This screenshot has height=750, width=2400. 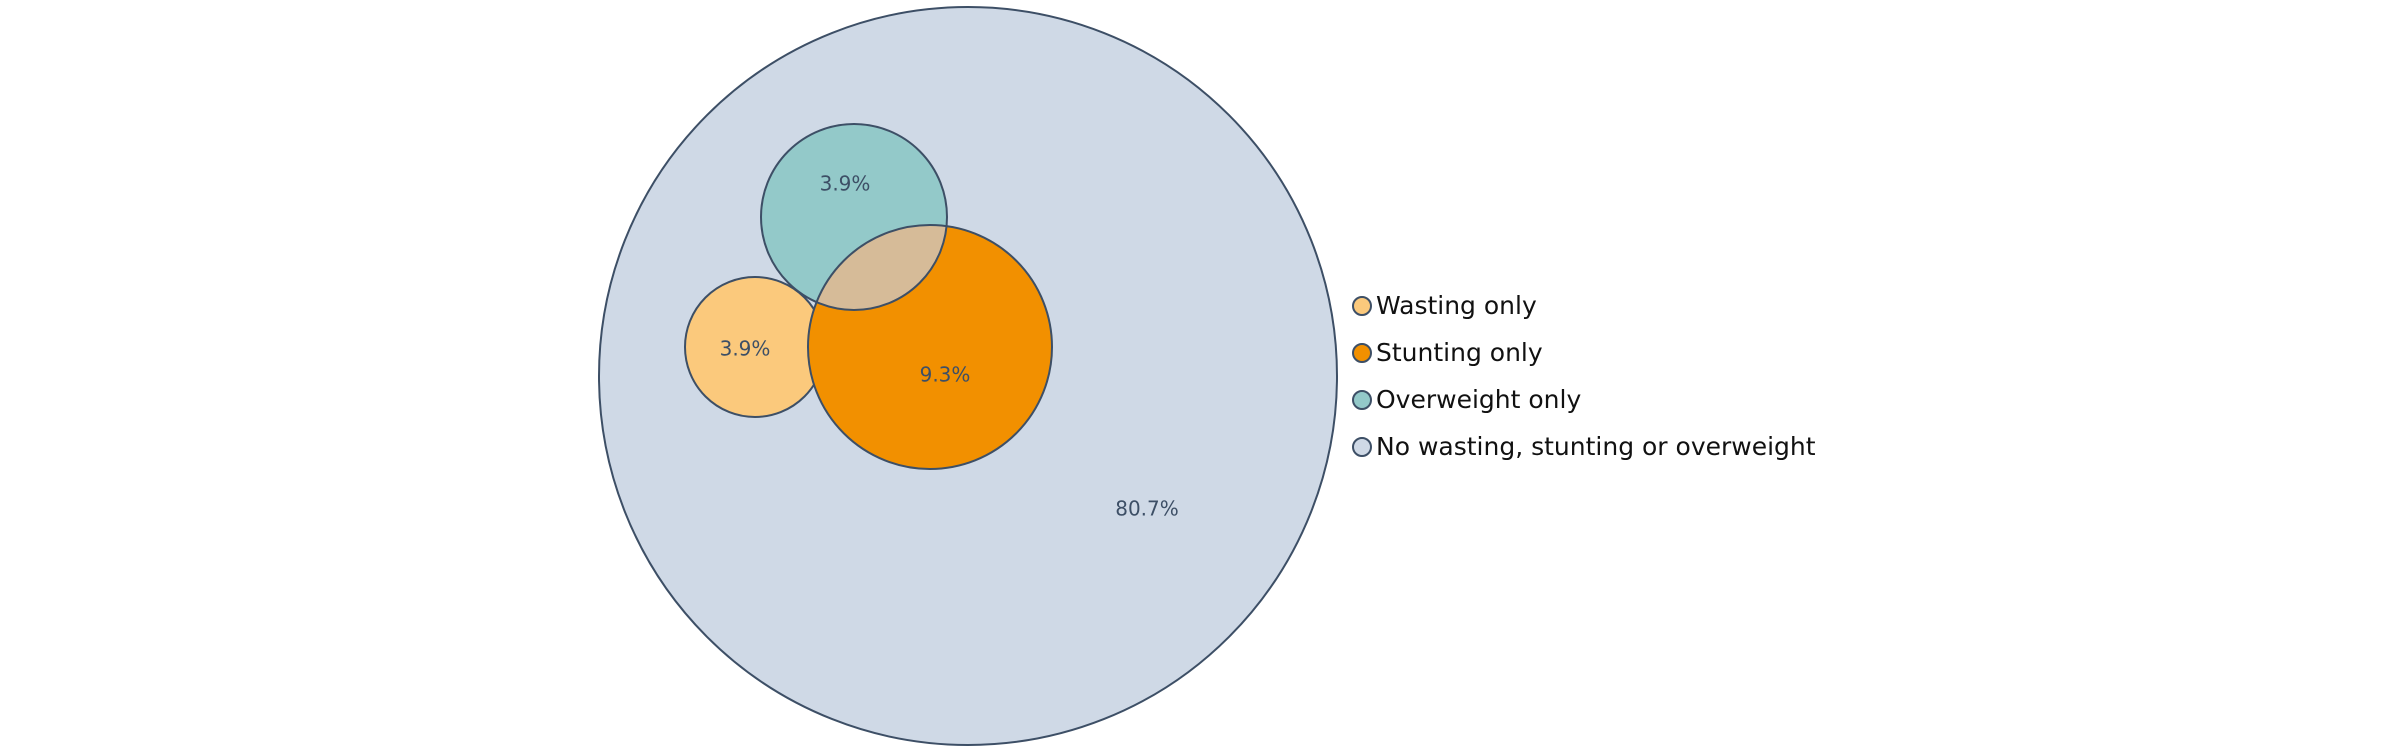 I want to click on label-stunting: 9.3%, so click(x=945, y=375).